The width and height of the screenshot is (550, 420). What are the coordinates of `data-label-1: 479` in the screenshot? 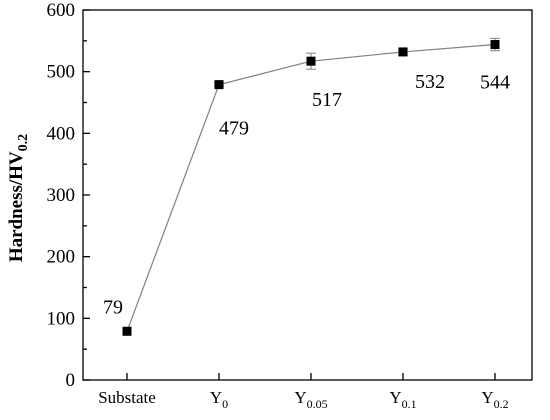 It's located at (234, 129).